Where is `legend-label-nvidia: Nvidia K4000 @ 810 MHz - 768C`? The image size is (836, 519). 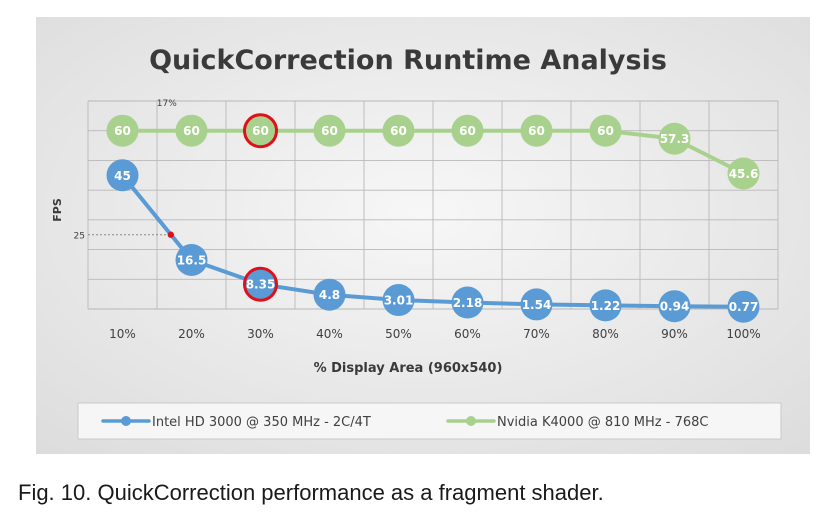
legend-label-nvidia: Nvidia K4000 @ 810 MHz - 768C is located at coordinates (602, 422).